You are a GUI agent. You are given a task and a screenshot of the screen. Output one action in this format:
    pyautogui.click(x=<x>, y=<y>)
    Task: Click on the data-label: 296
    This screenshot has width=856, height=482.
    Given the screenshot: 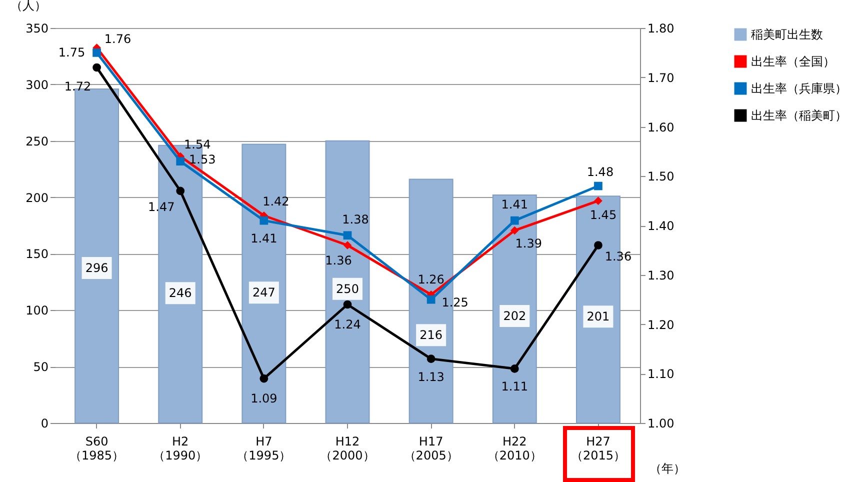 What is the action you would take?
    pyautogui.click(x=96, y=267)
    